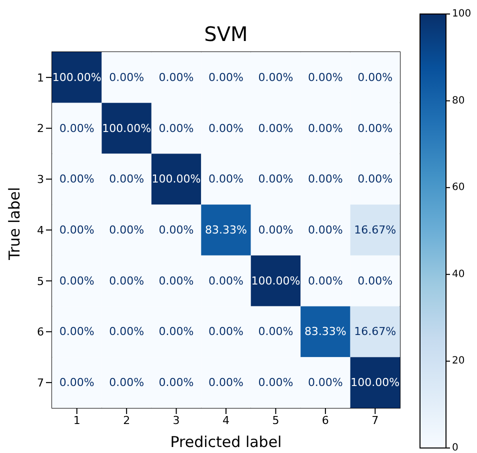 The width and height of the screenshot is (477, 453). Describe the element at coordinates (458, 188) in the screenshot. I see `color-bar-label: 60` at that location.